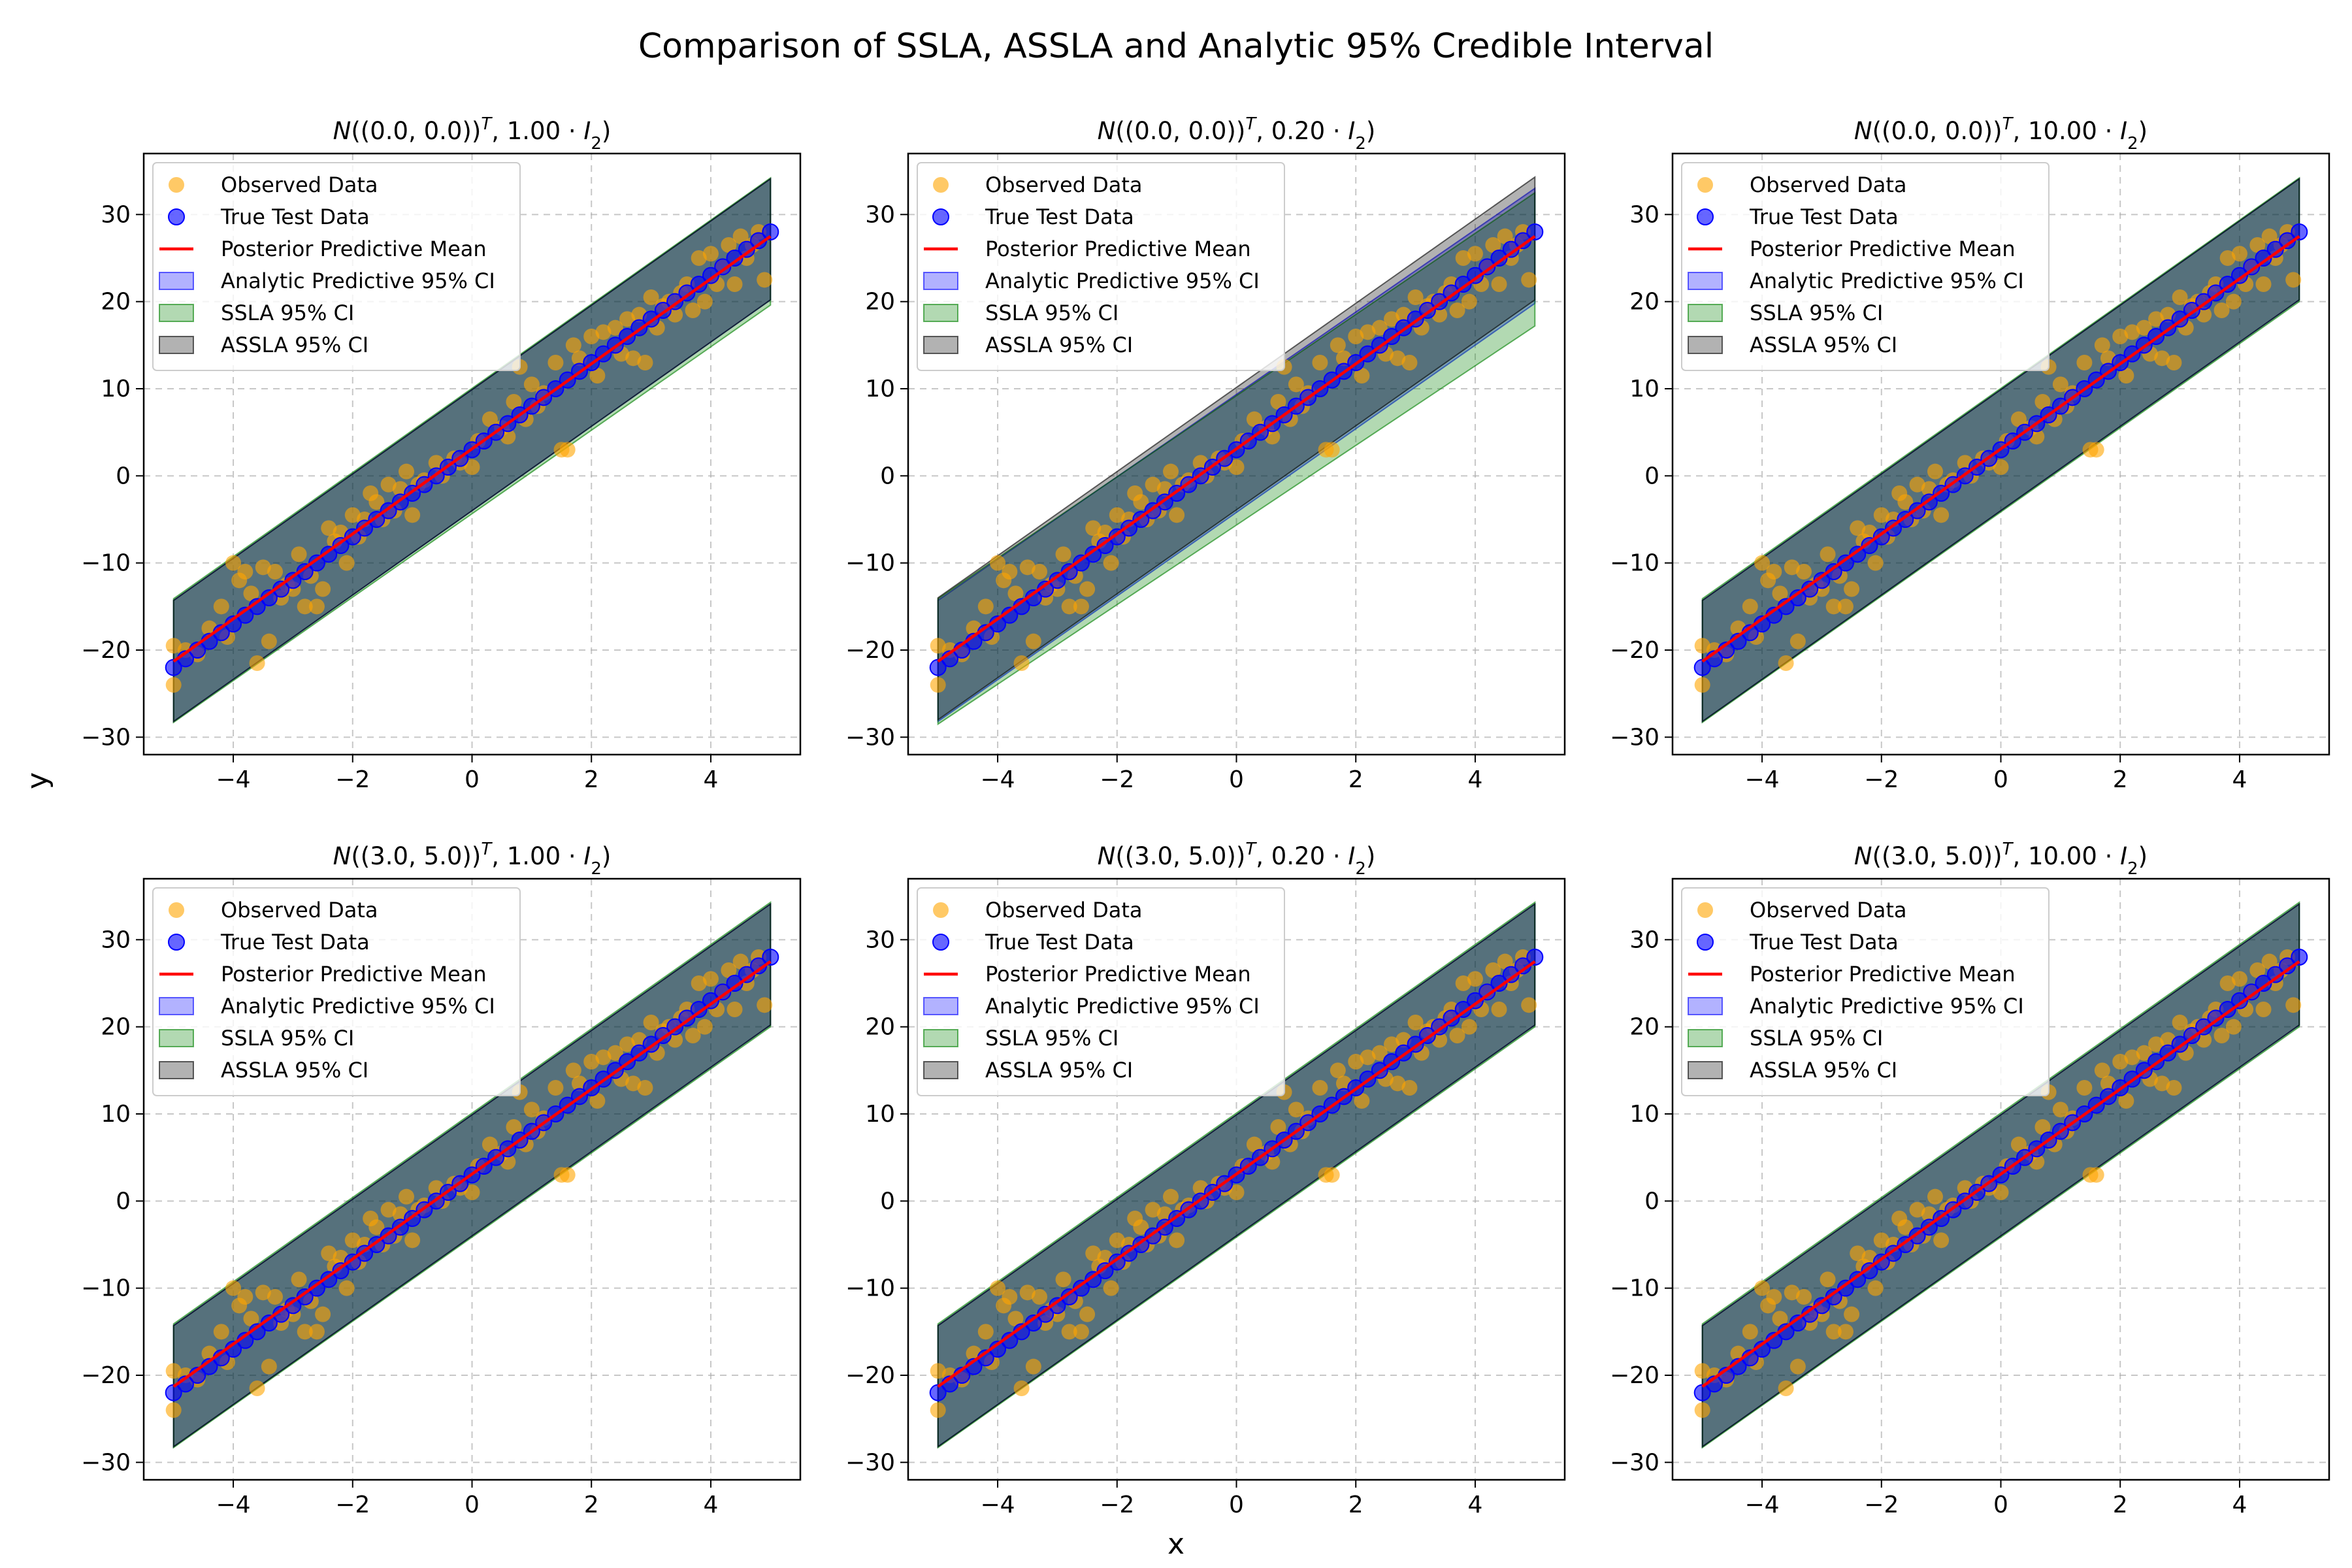 This screenshot has width=2352, height=1568. I want to click on legend-assla-label: ASSLA 95% CI, so click(294, 345).